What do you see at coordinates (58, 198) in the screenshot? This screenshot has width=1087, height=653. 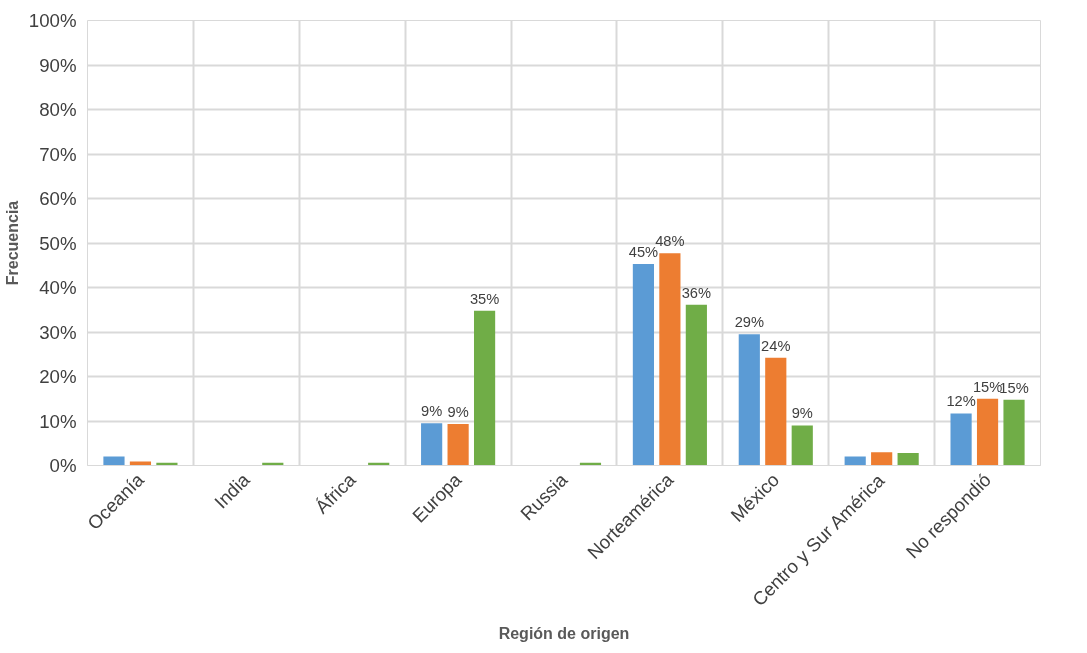 I see `y-tick-label: 60%` at bounding box center [58, 198].